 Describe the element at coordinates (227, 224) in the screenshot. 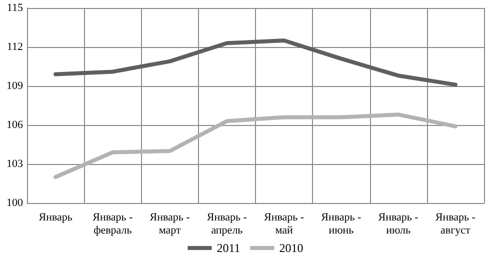

I see `x-tick-label: Январь - апрель` at that location.